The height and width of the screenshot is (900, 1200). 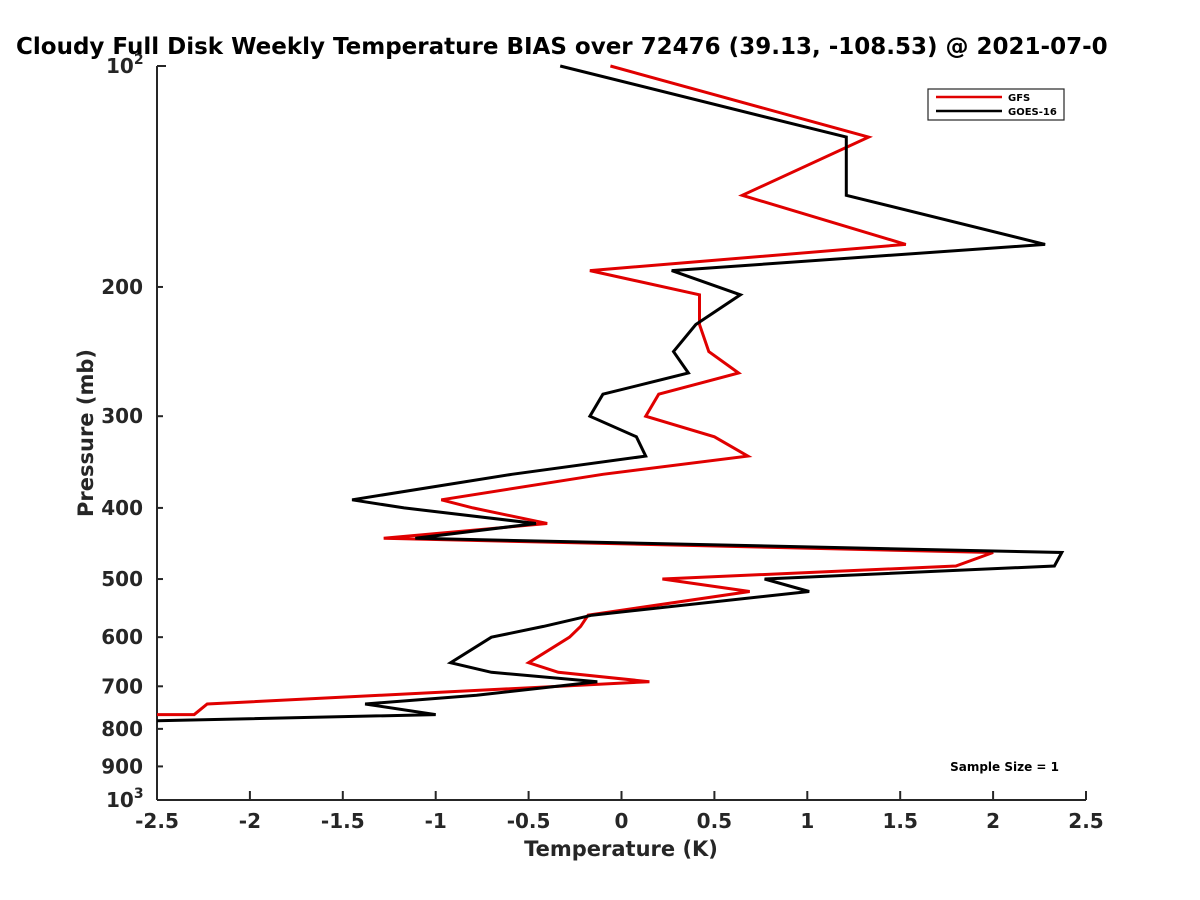 I want to click on x-axis-label: Temperature (K), so click(x=621, y=849).